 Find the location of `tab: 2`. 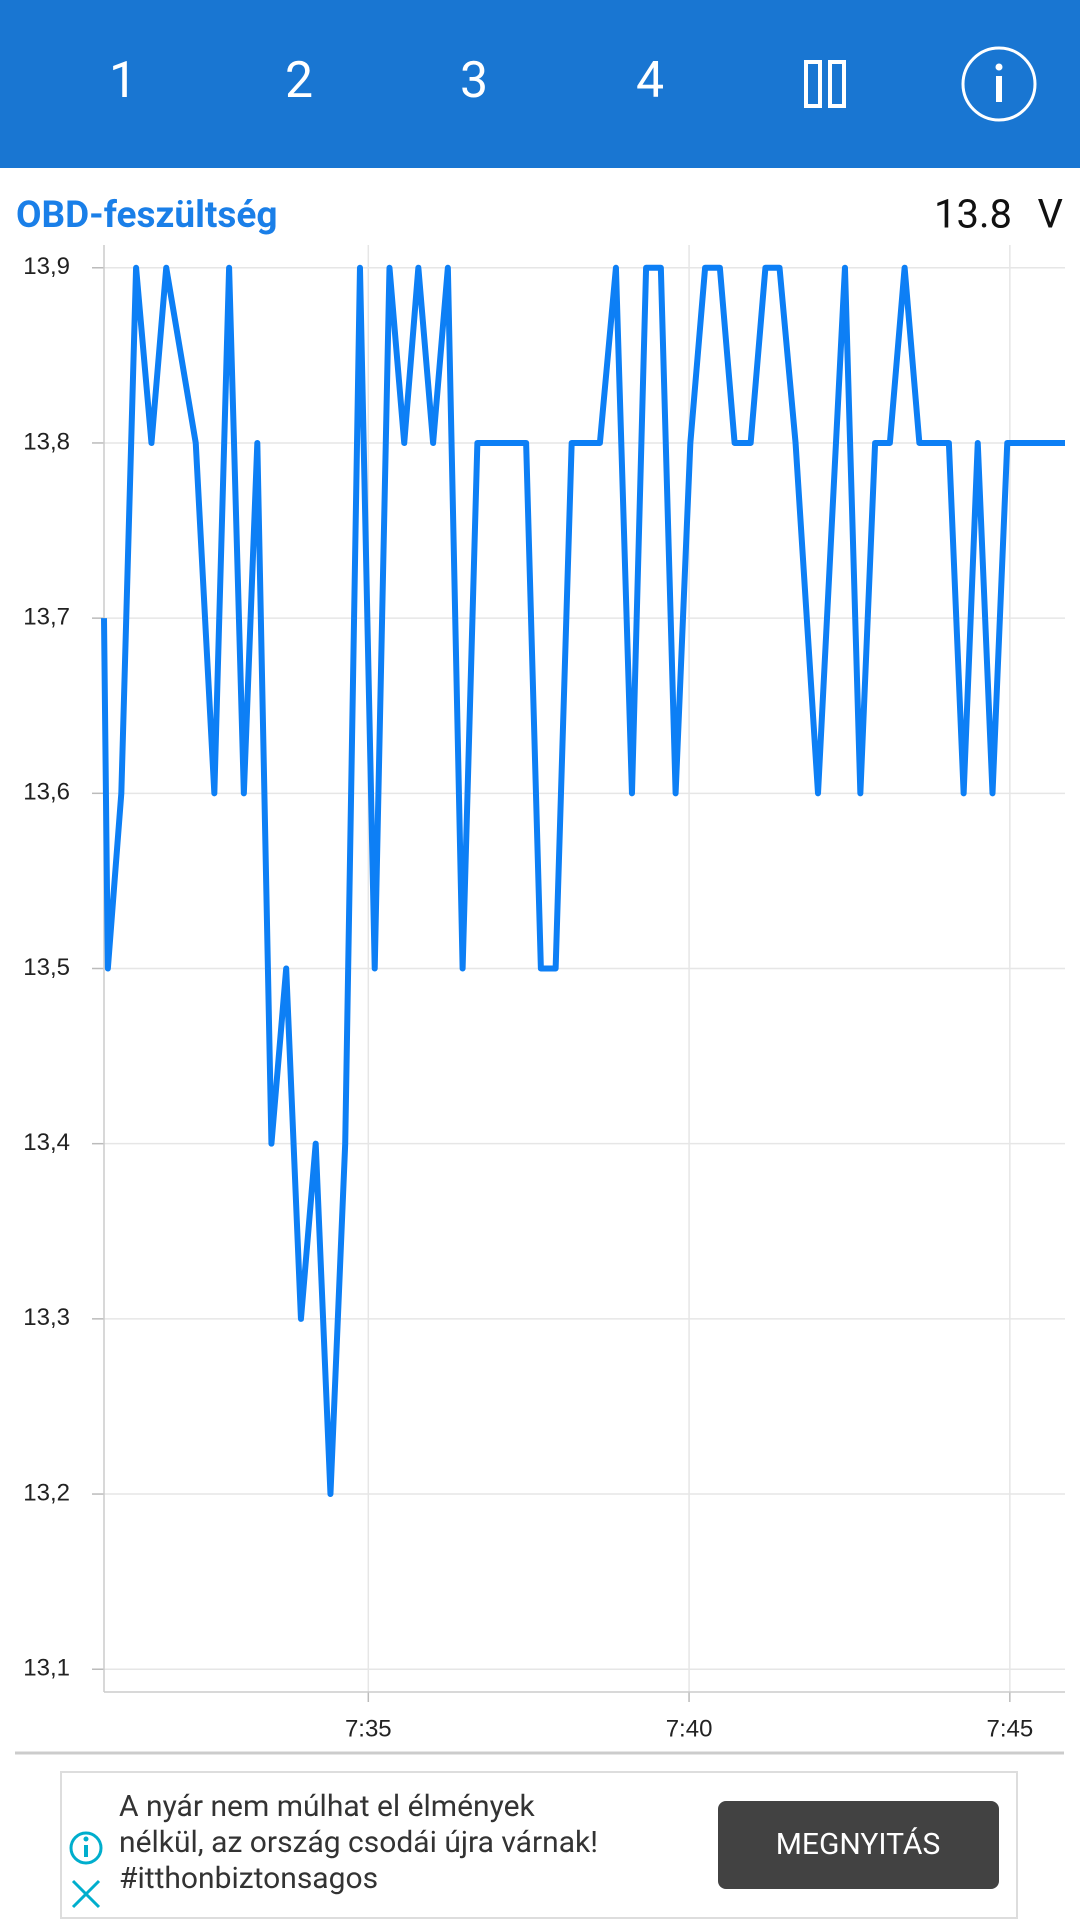

tab: 2 is located at coordinates (299, 81).